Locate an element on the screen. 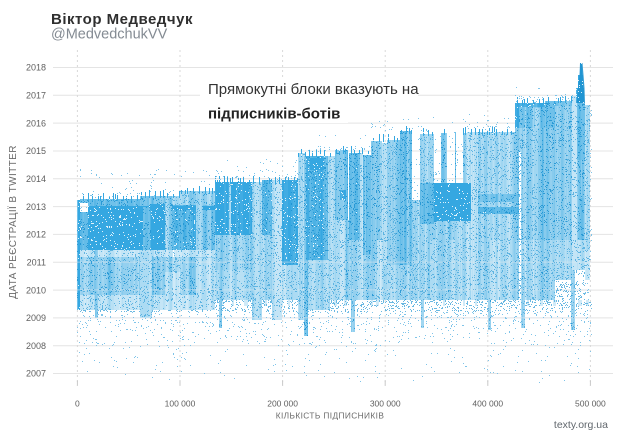 Image resolution: width=620 pixels, height=439 pixels. svg-text: 0 is located at coordinates (77, 404).